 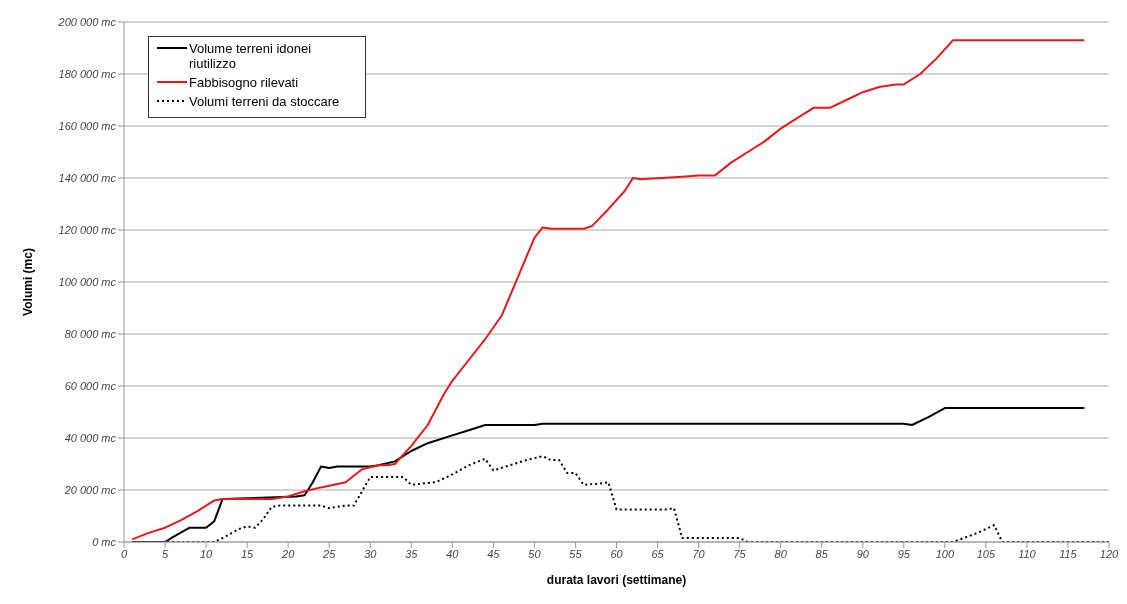 I want to click on legend-label: Volumi terreni da stoccare, so click(x=264, y=101).